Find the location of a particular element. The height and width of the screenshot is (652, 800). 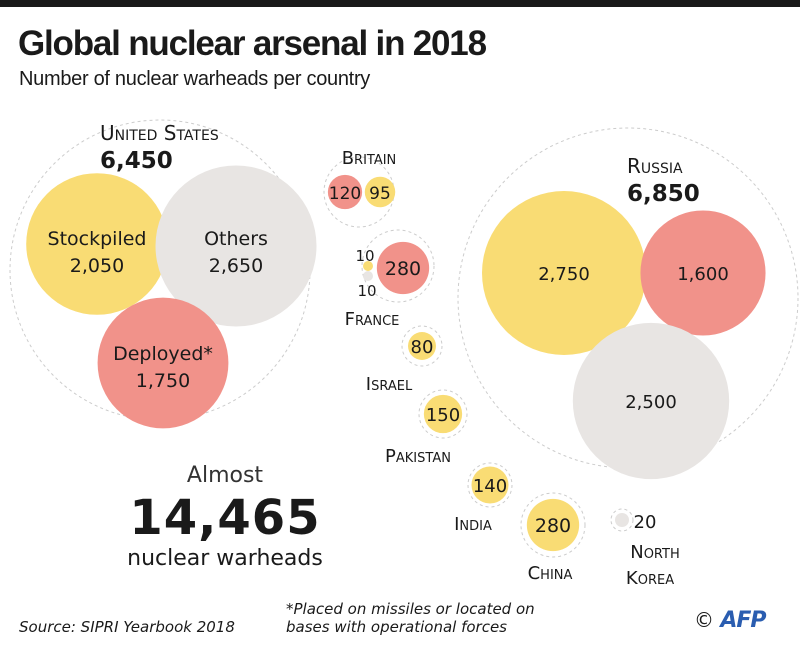

pakistan-stockpiled-bubble is located at coordinates (443, 414).